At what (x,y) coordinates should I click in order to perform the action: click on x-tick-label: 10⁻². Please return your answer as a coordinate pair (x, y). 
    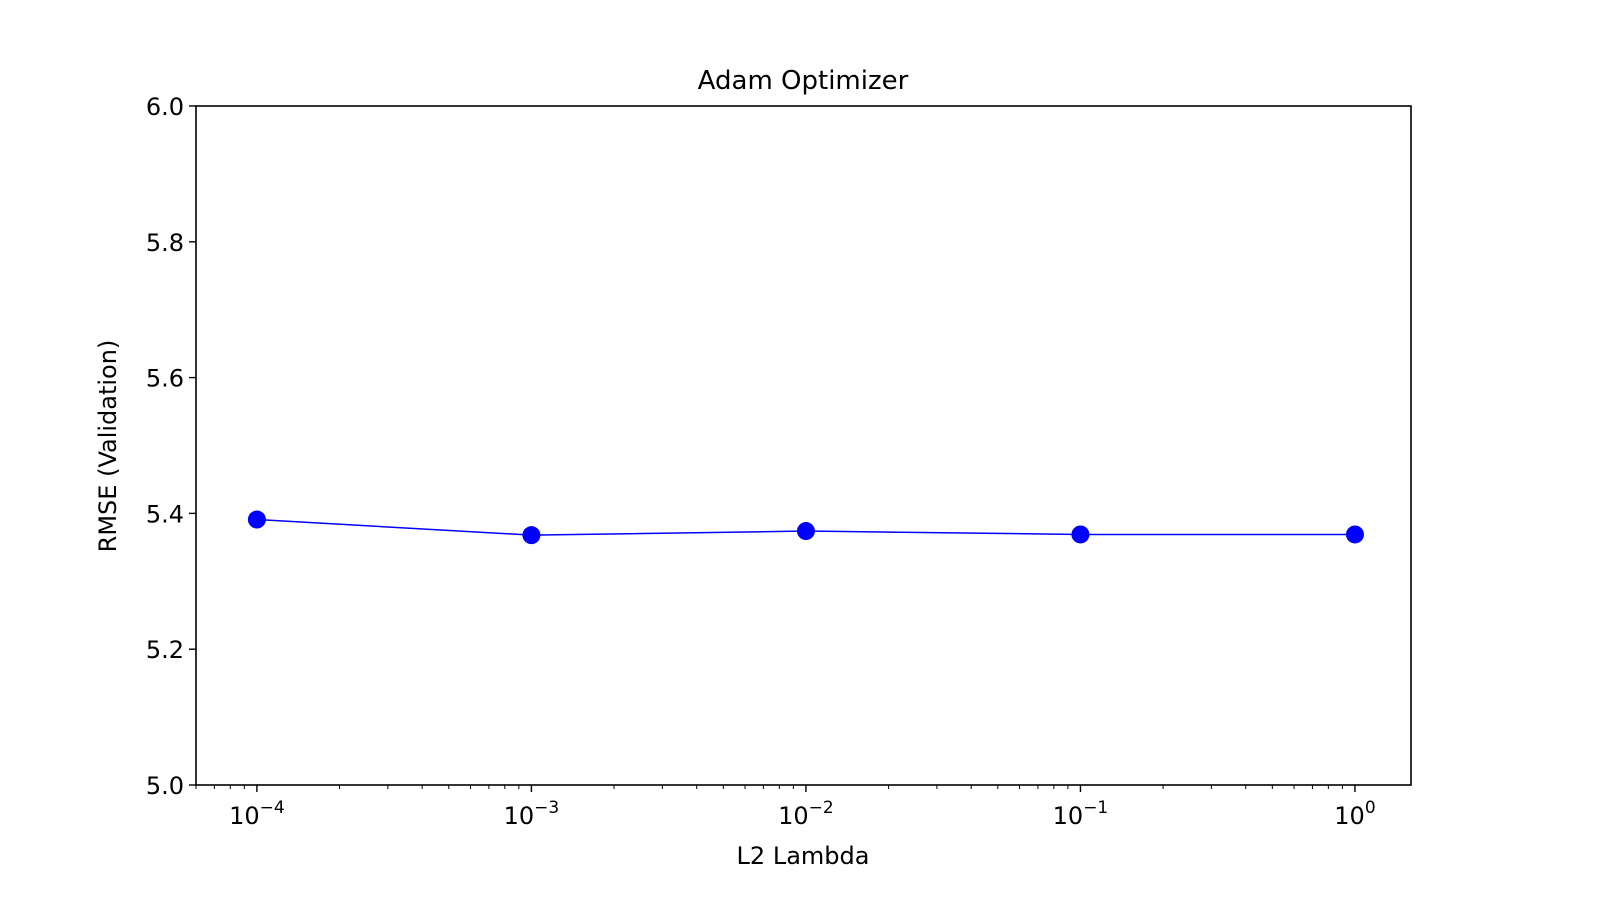
    Looking at the image, I should click on (806, 814).